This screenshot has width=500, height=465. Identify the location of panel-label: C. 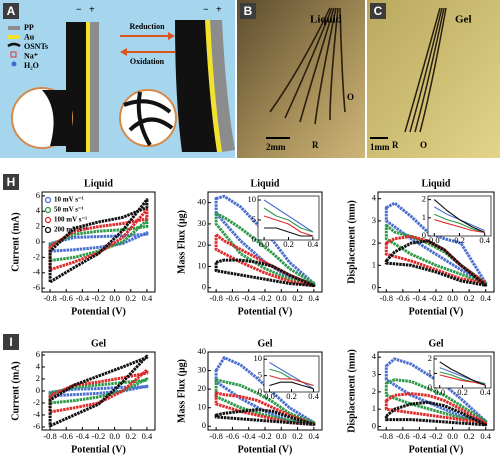
(378, 11).